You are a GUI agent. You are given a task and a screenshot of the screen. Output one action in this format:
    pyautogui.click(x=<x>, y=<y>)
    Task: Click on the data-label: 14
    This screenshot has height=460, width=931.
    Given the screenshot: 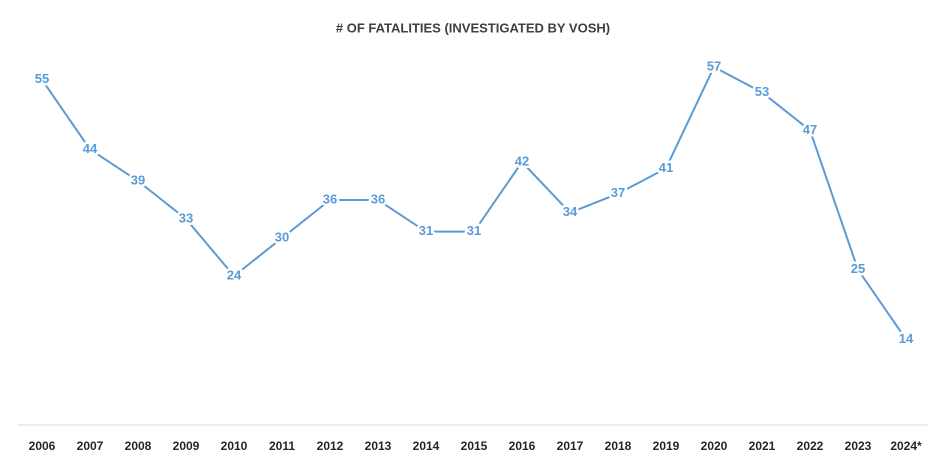 What is the action you would take?
    pyautogui.click(x=906, y=338)
    